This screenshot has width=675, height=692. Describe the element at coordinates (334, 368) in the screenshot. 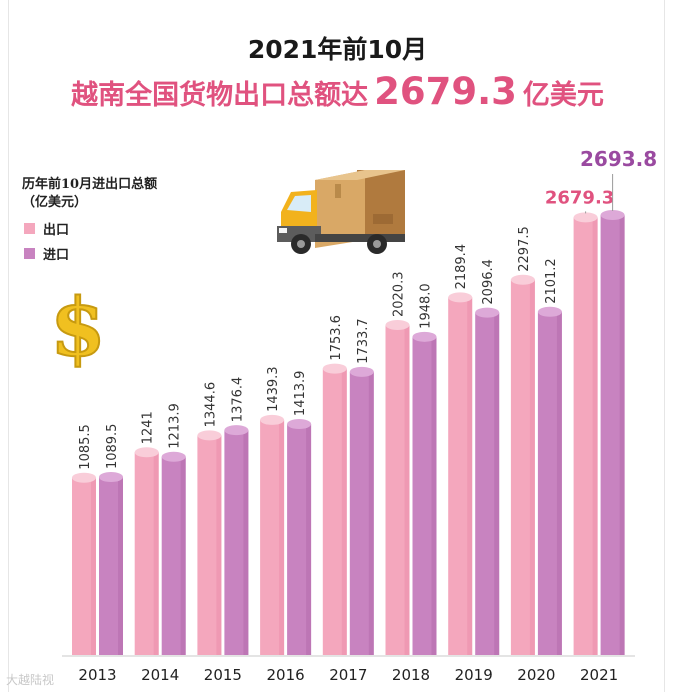

I see `bar-export-2017-cap` at that location.